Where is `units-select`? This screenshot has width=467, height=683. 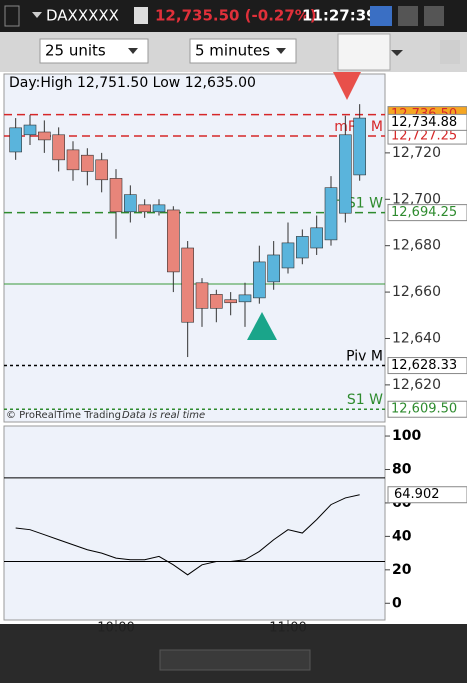
units-select is located at coordinates (94, 51).